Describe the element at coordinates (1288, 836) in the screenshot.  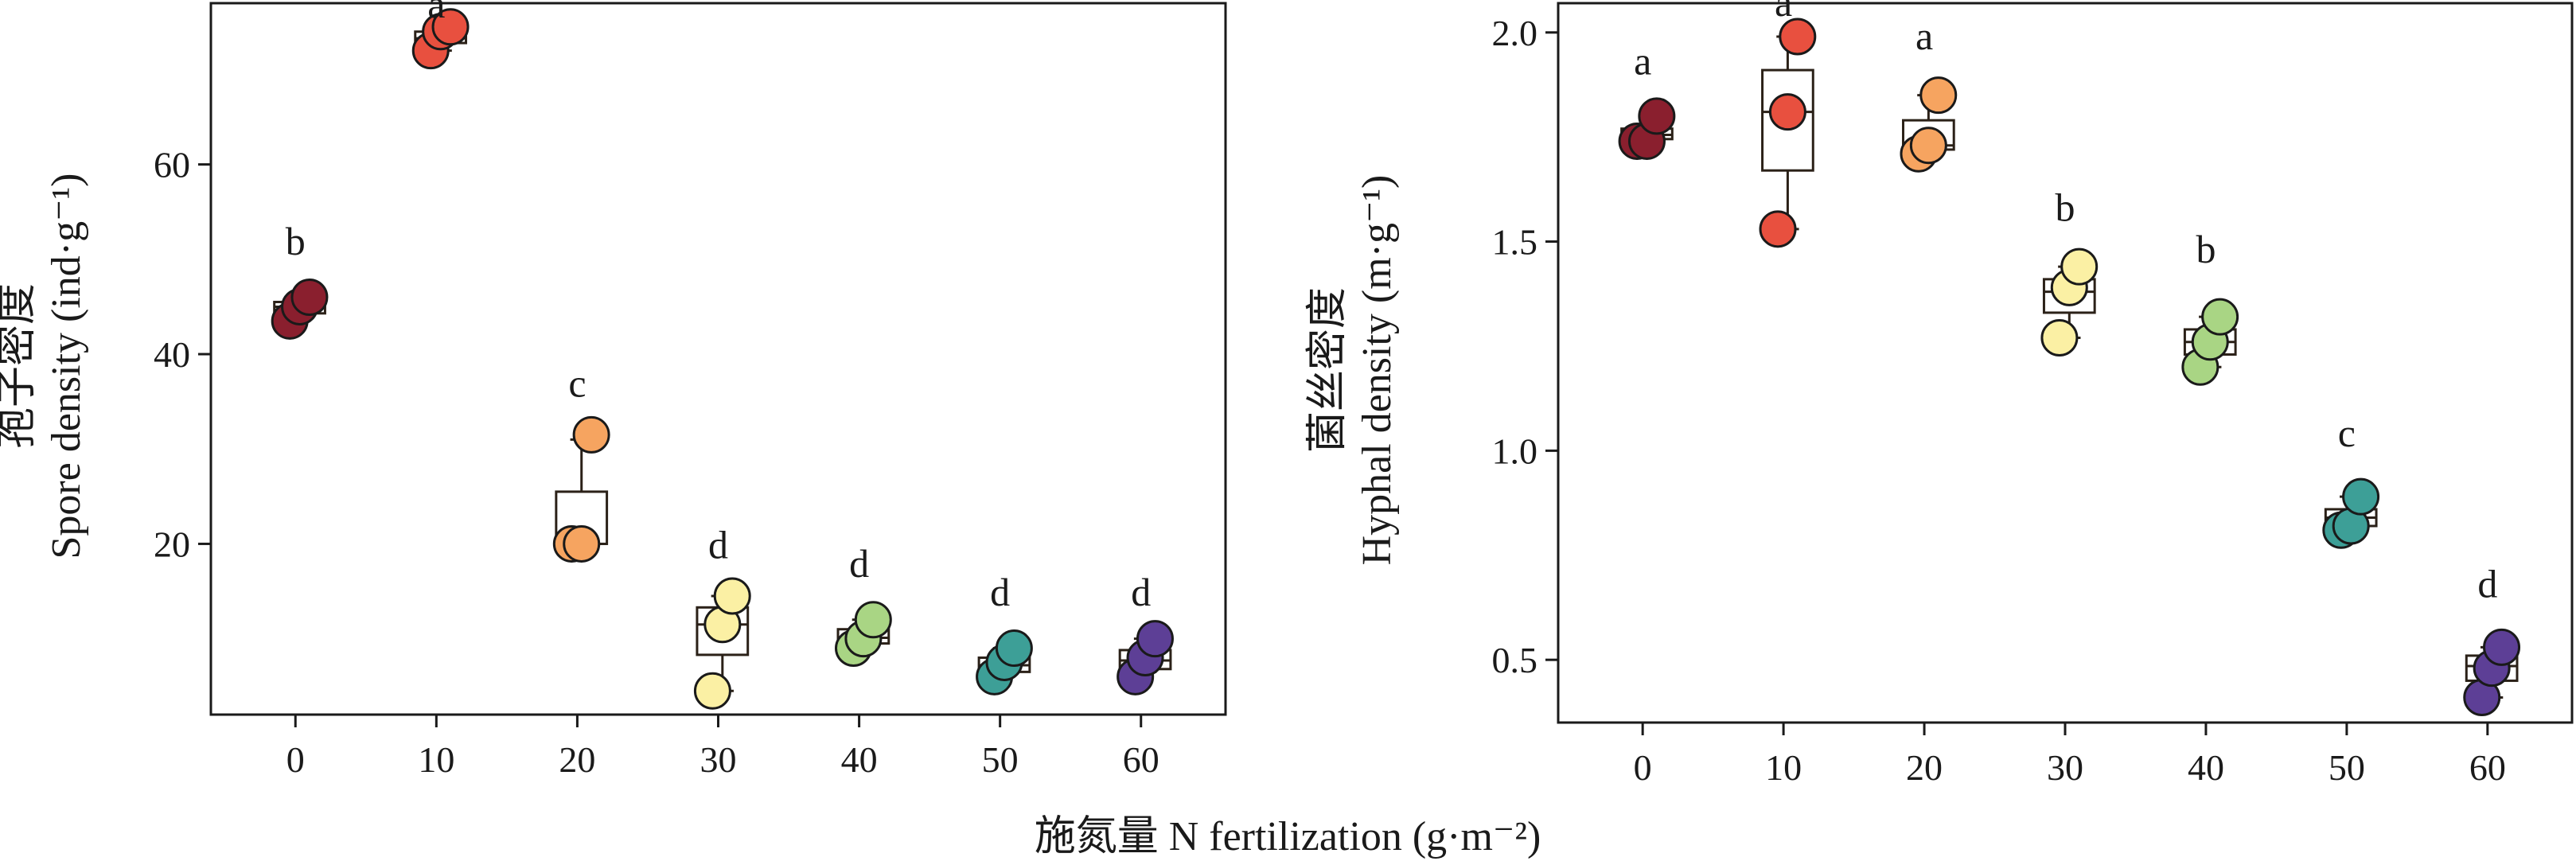
I see `x-axis-title: 施氮量 N fertilization (g·m⁻²)` at that location.